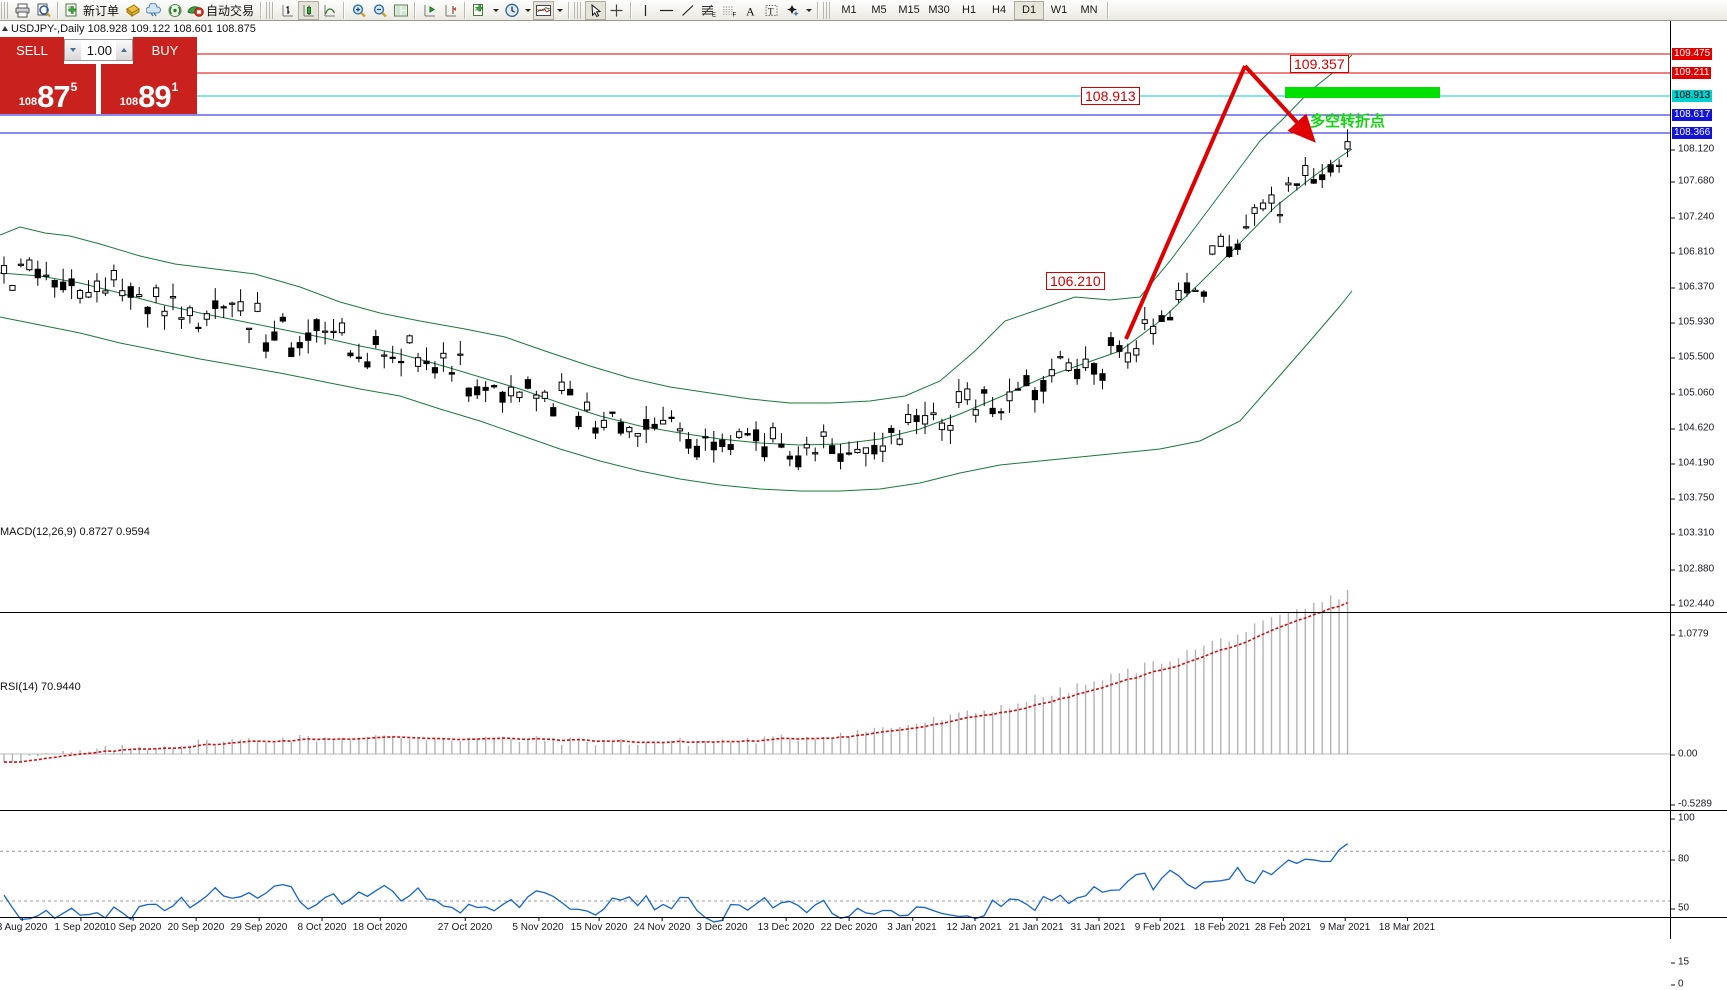 This screenshot has width=1727, height=990. What do you see at coordinates (287, 10) in the screenshot?
I see `bar-chart-icon` at bounding box center [287, 10].